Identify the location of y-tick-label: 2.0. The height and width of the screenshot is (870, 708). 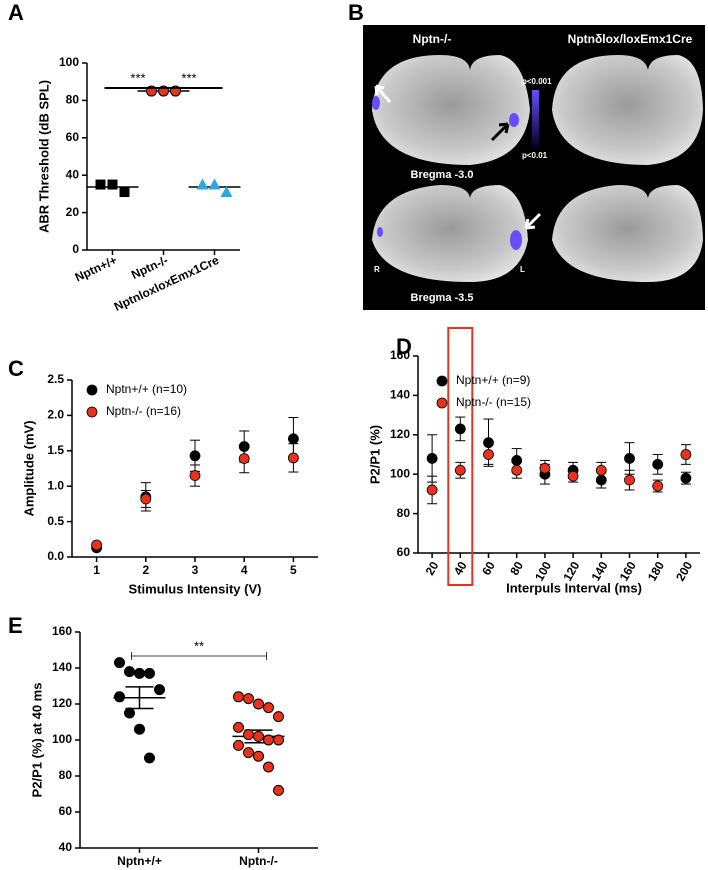
(55, 415).